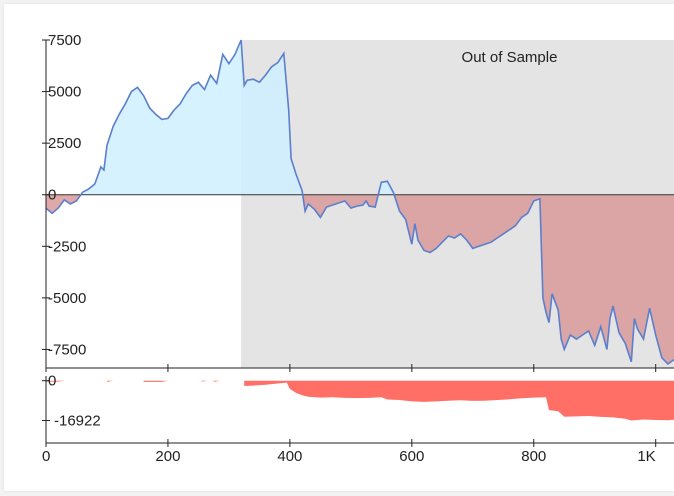 This screenshot has height=496, width=674. Describe the element at coordinates (64, 143) in the screenshot. I see `y-tick-label: 2500` at that location.